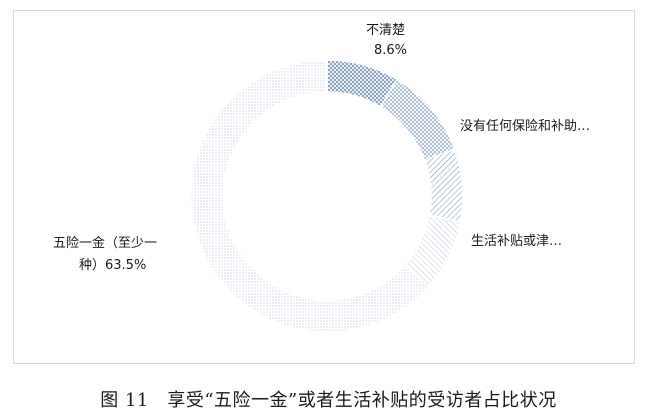  I want to click on slice-label-line: 五险一金（至少一, so click(105, 243).